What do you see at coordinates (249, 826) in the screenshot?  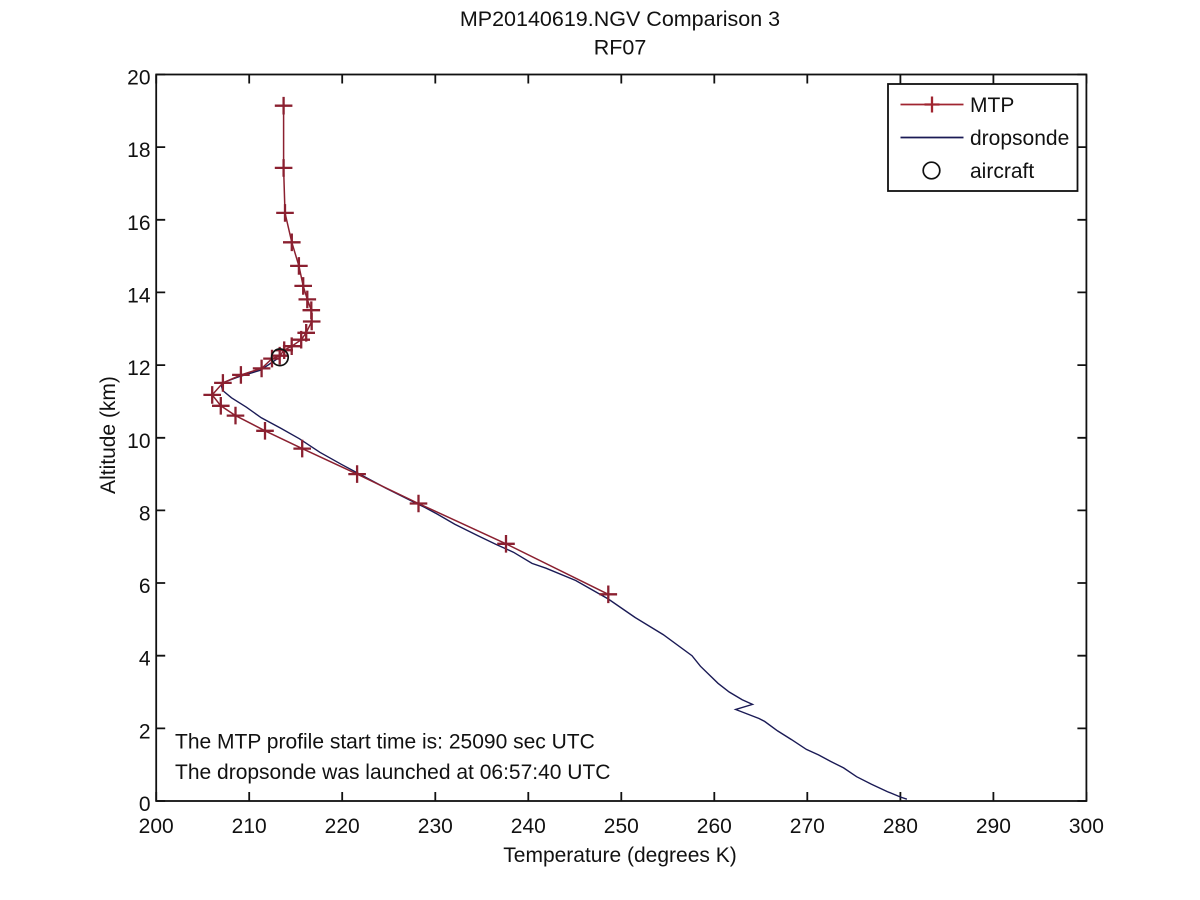 I see `svg-text: 210` at bounding box center [249, 826].